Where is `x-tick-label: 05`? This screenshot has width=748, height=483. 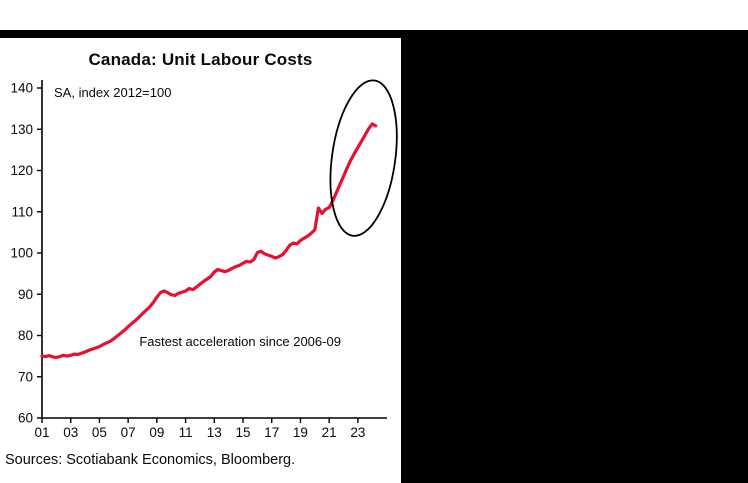
x-tick-label: 05 is located at coordinates (99, 432).